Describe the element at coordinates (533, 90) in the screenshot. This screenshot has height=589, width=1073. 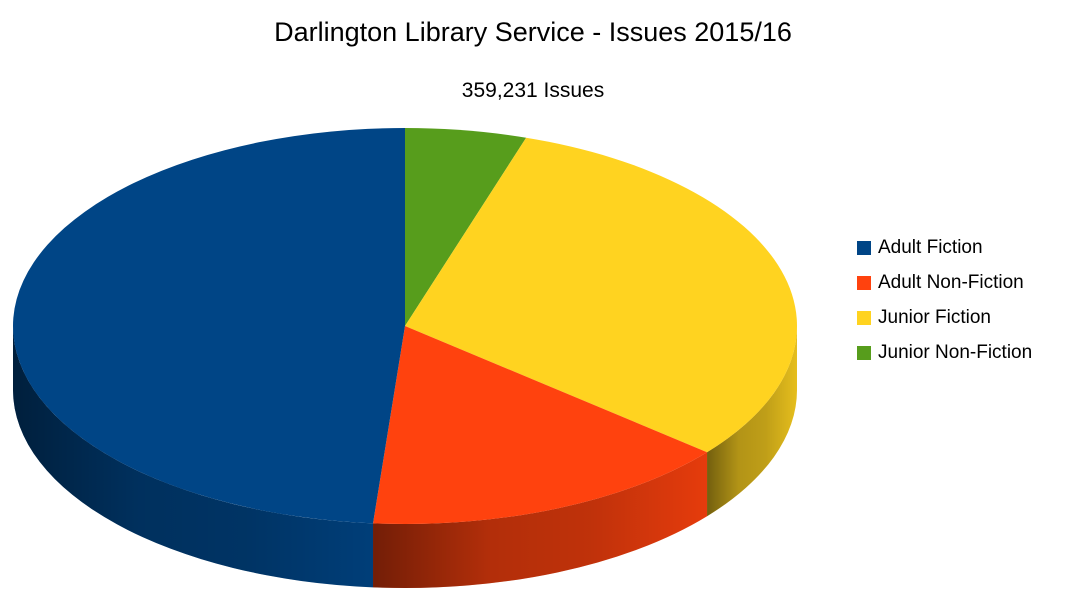
I see `chart-subtitle: 359,231 Issues` at that location.